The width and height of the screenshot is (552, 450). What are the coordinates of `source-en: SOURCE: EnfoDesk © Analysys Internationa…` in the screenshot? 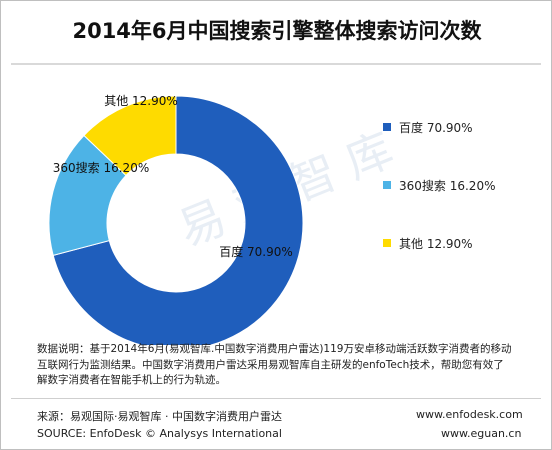 It's located at (159, 433).